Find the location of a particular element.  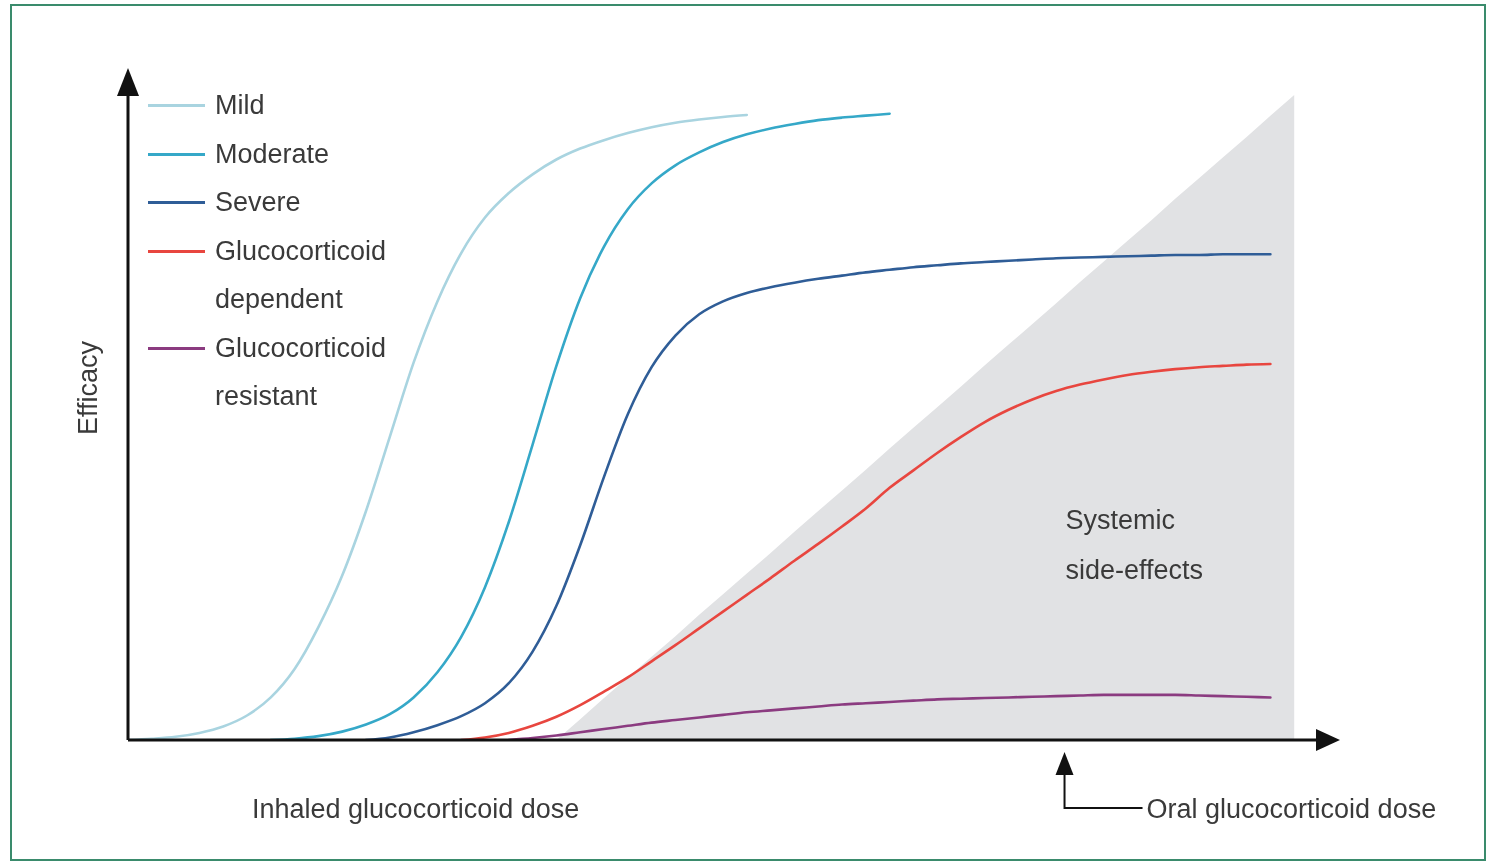

x-axis-title: Inhaled glucocorticoid dose is located at coordinates (416, 809).